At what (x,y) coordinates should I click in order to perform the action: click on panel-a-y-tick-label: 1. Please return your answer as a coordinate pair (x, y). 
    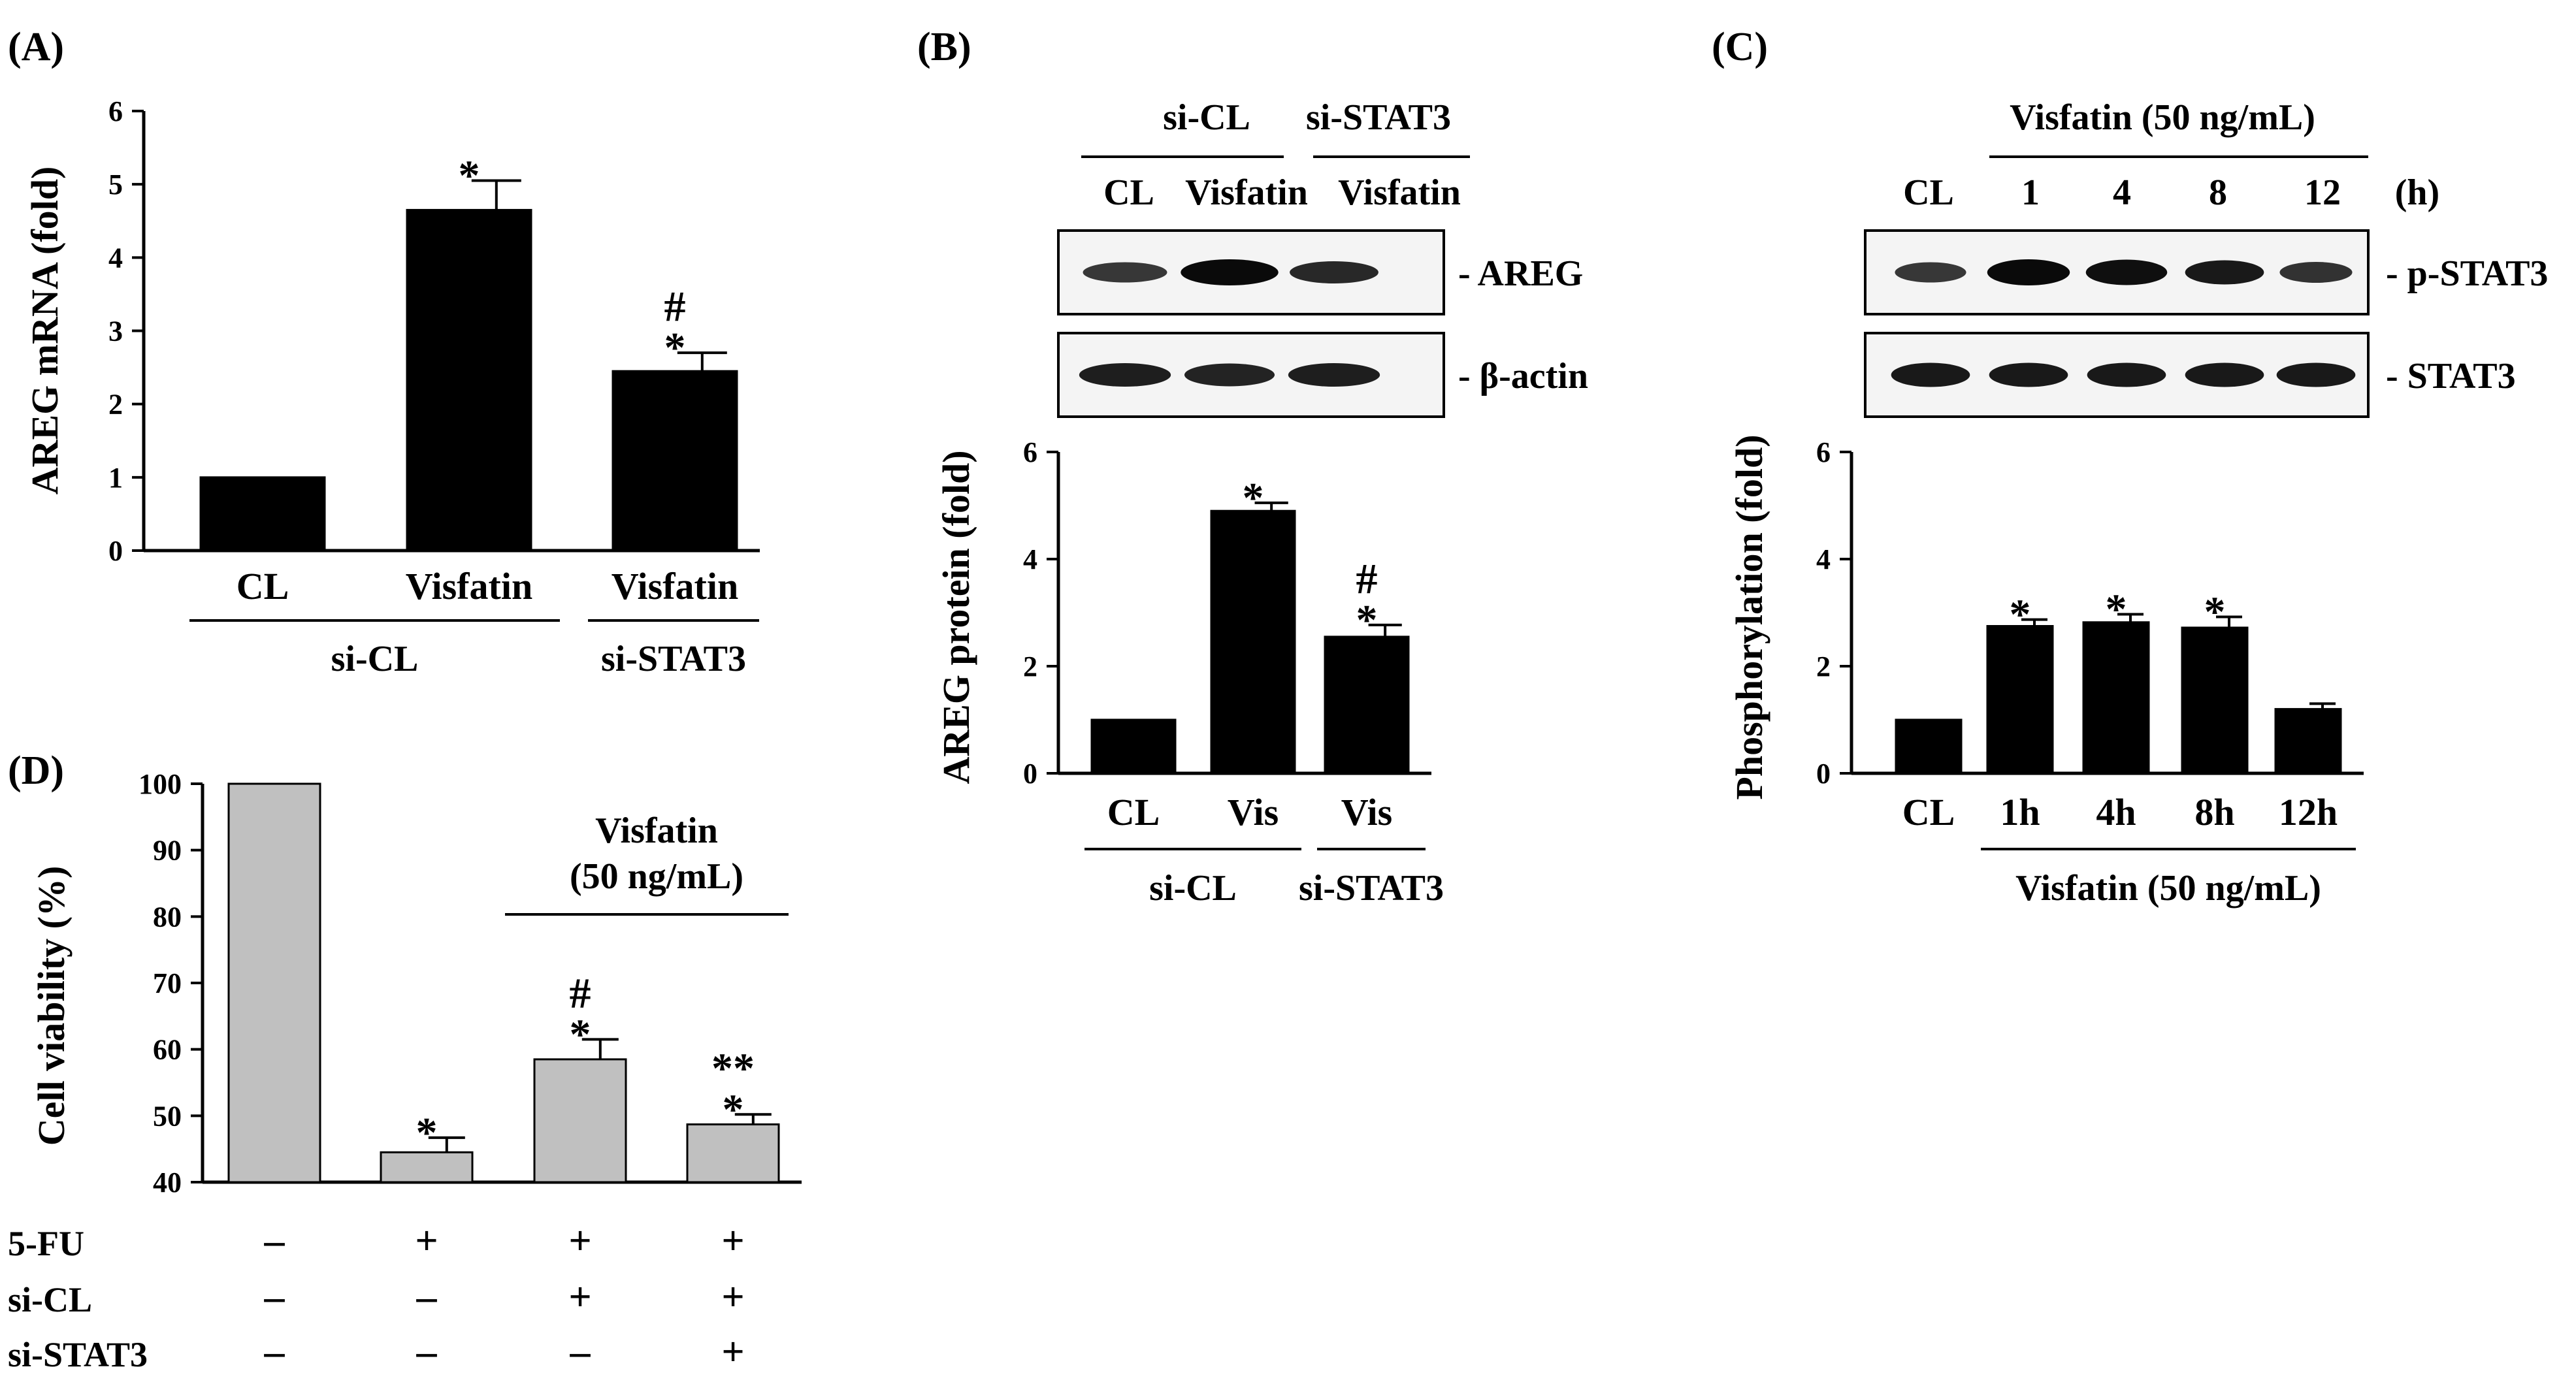
    Looking at the image, I should click on (115, 478).